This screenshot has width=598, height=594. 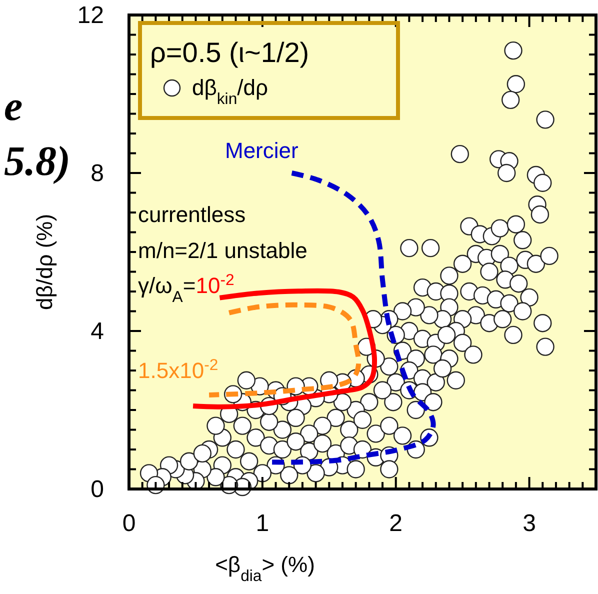 I want to click on x-tick-label: 0, so click(x=129, y=523).